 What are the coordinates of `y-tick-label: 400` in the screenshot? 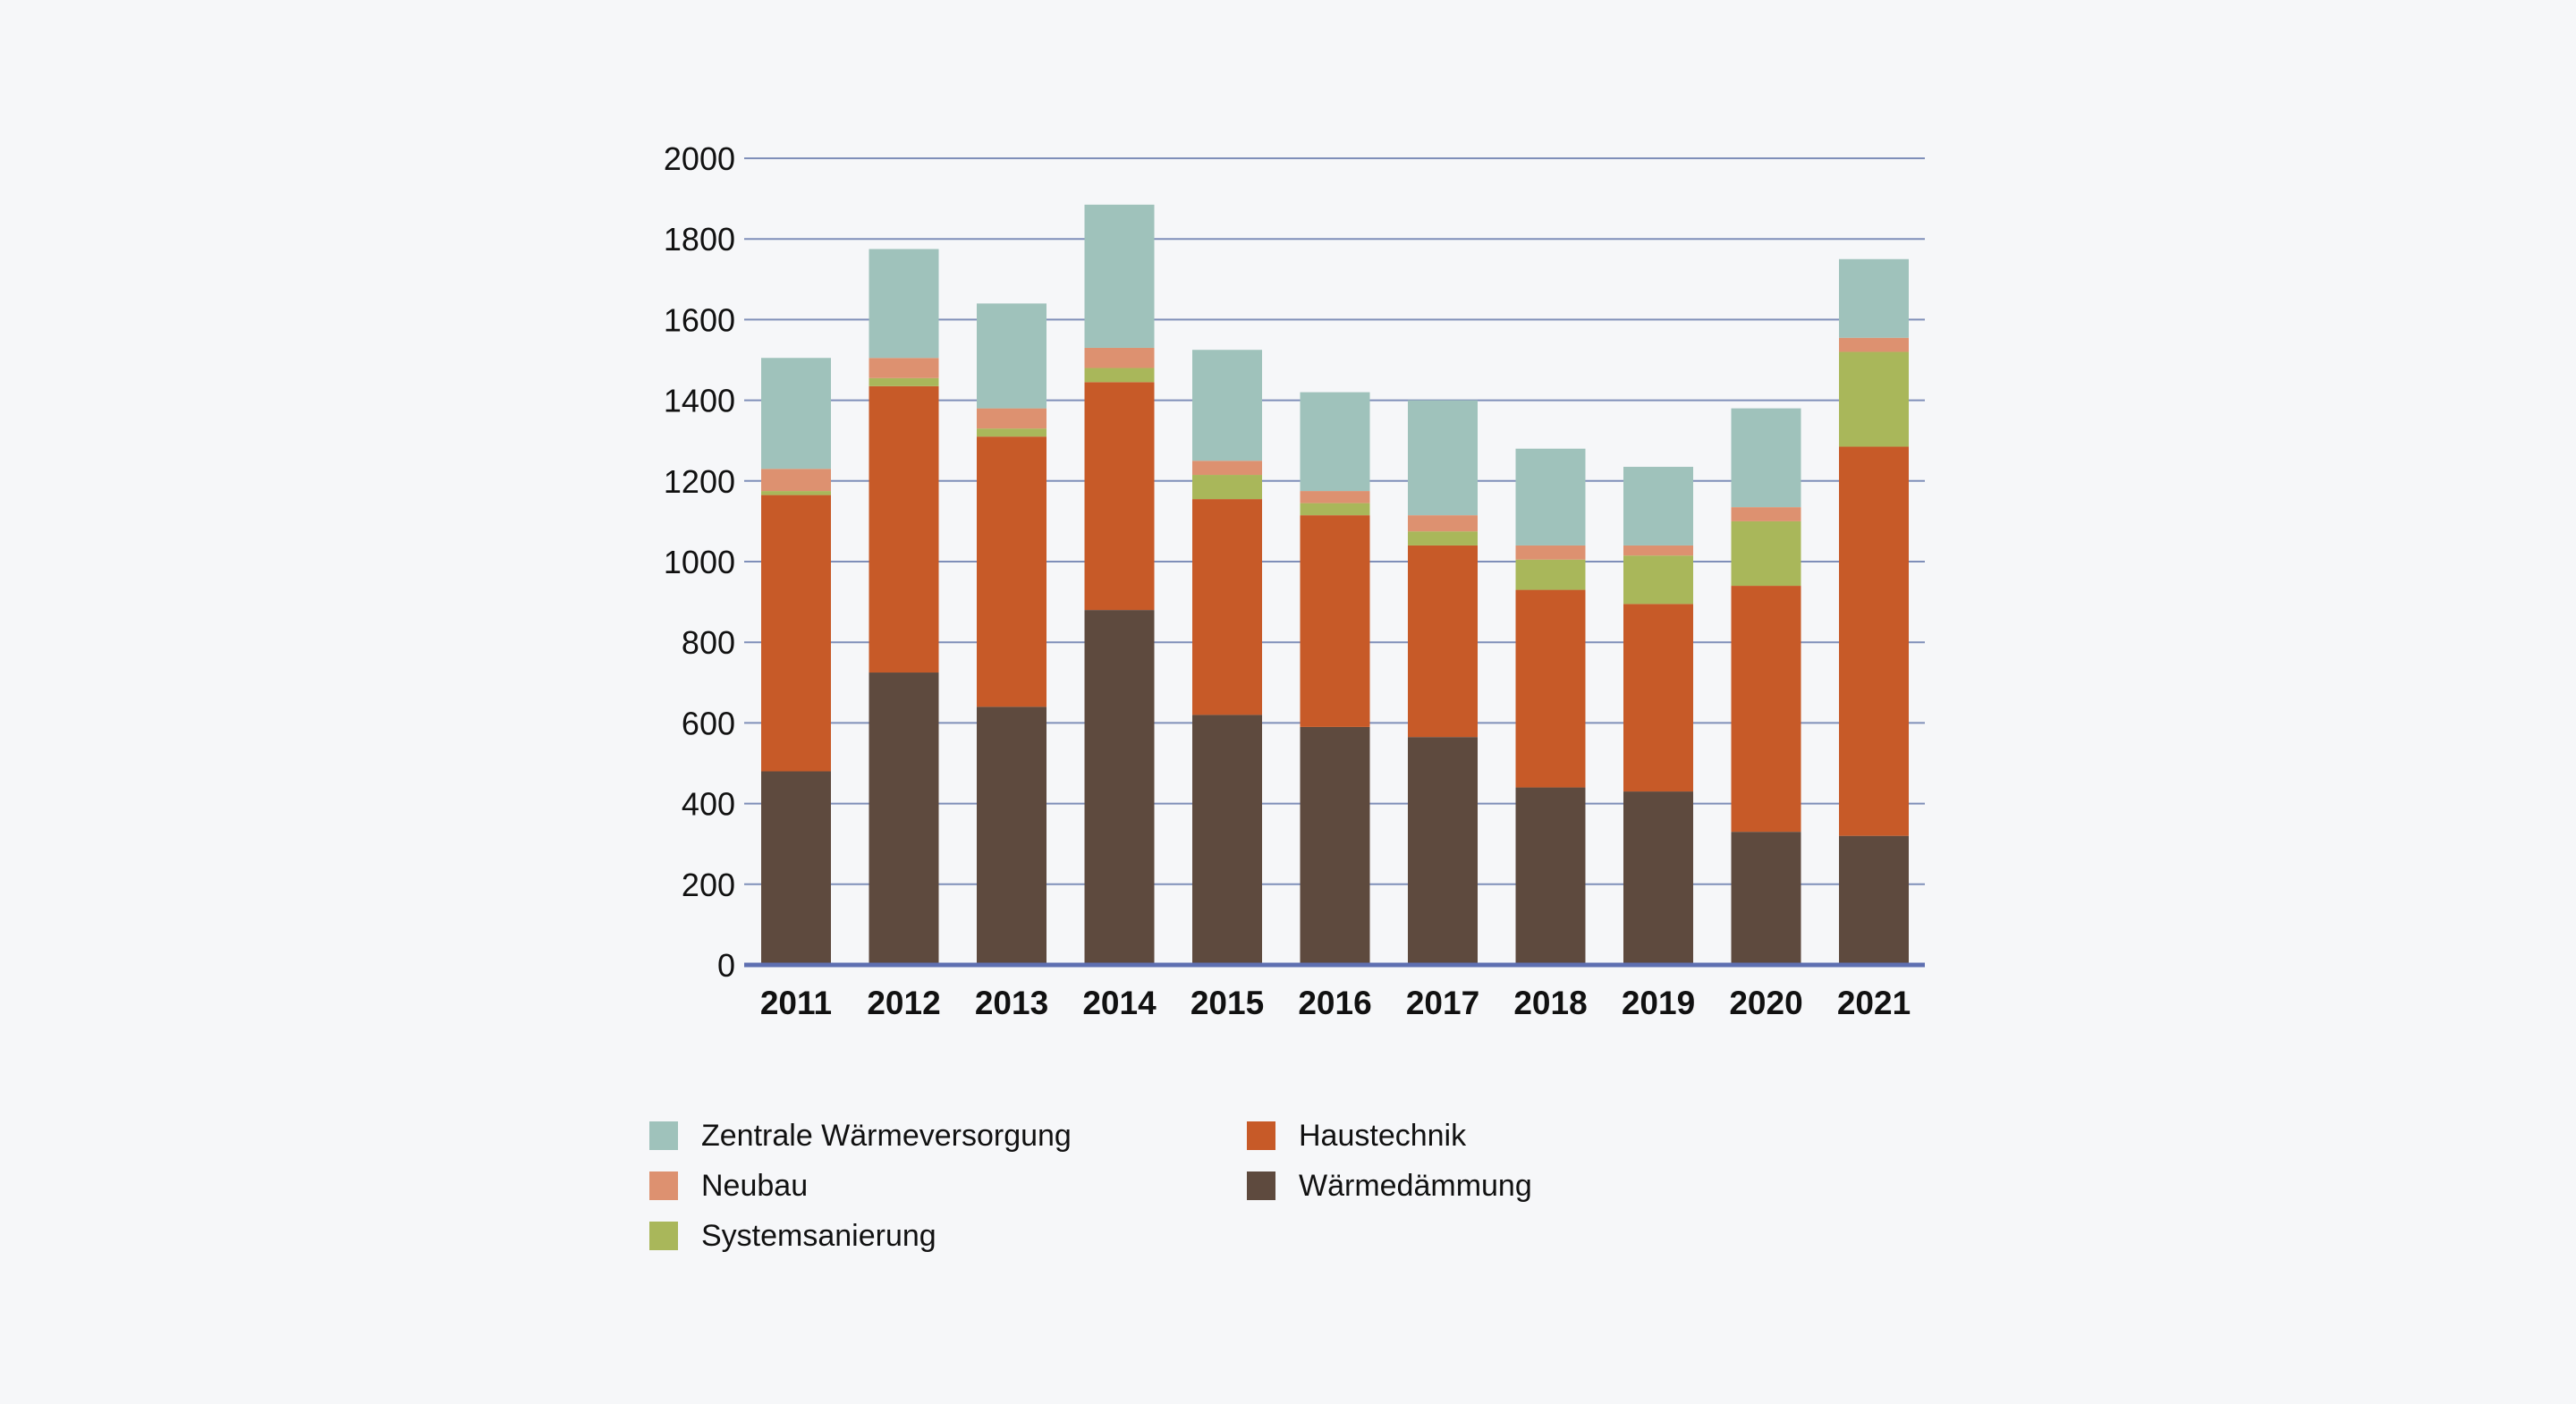 It's located at (708, 805).